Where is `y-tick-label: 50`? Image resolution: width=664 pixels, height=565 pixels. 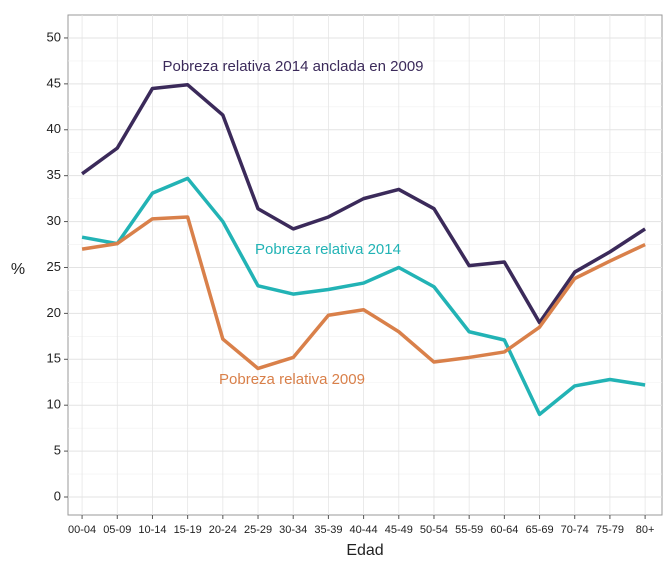 y-tick-label: 50 is located at coordinates (54, 36).